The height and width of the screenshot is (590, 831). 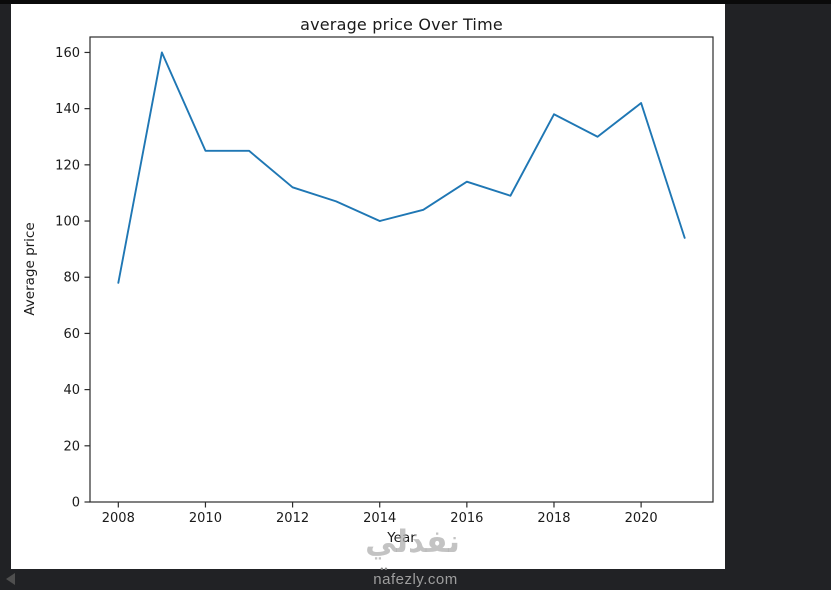 What do you see at coordinates (71, 446) in the screenshot?
I see `y-tick-label: 20` at bounding box center [71, 446].